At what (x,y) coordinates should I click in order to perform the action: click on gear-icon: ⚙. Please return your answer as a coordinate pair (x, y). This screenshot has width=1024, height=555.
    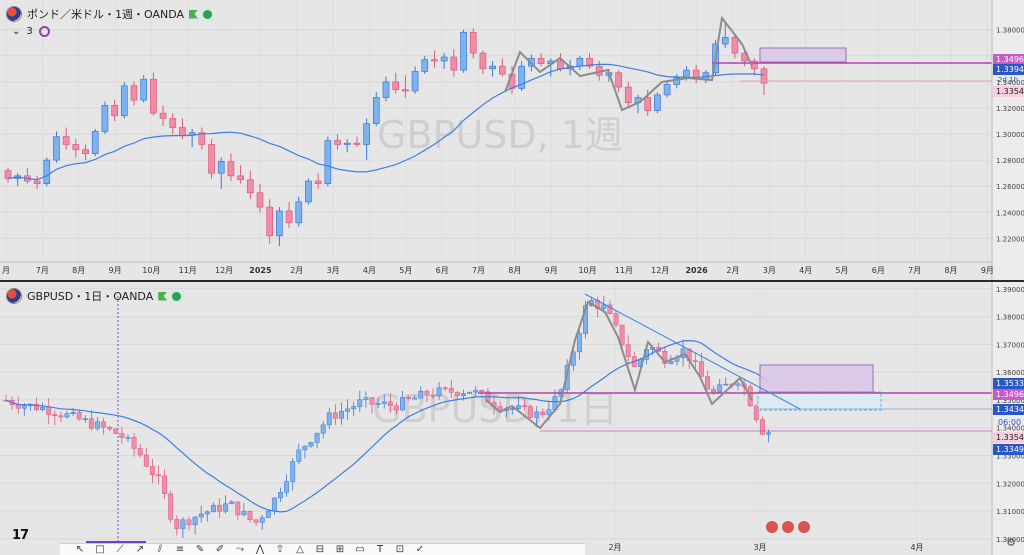
    Looking at the image, I should click on (1011, 542).